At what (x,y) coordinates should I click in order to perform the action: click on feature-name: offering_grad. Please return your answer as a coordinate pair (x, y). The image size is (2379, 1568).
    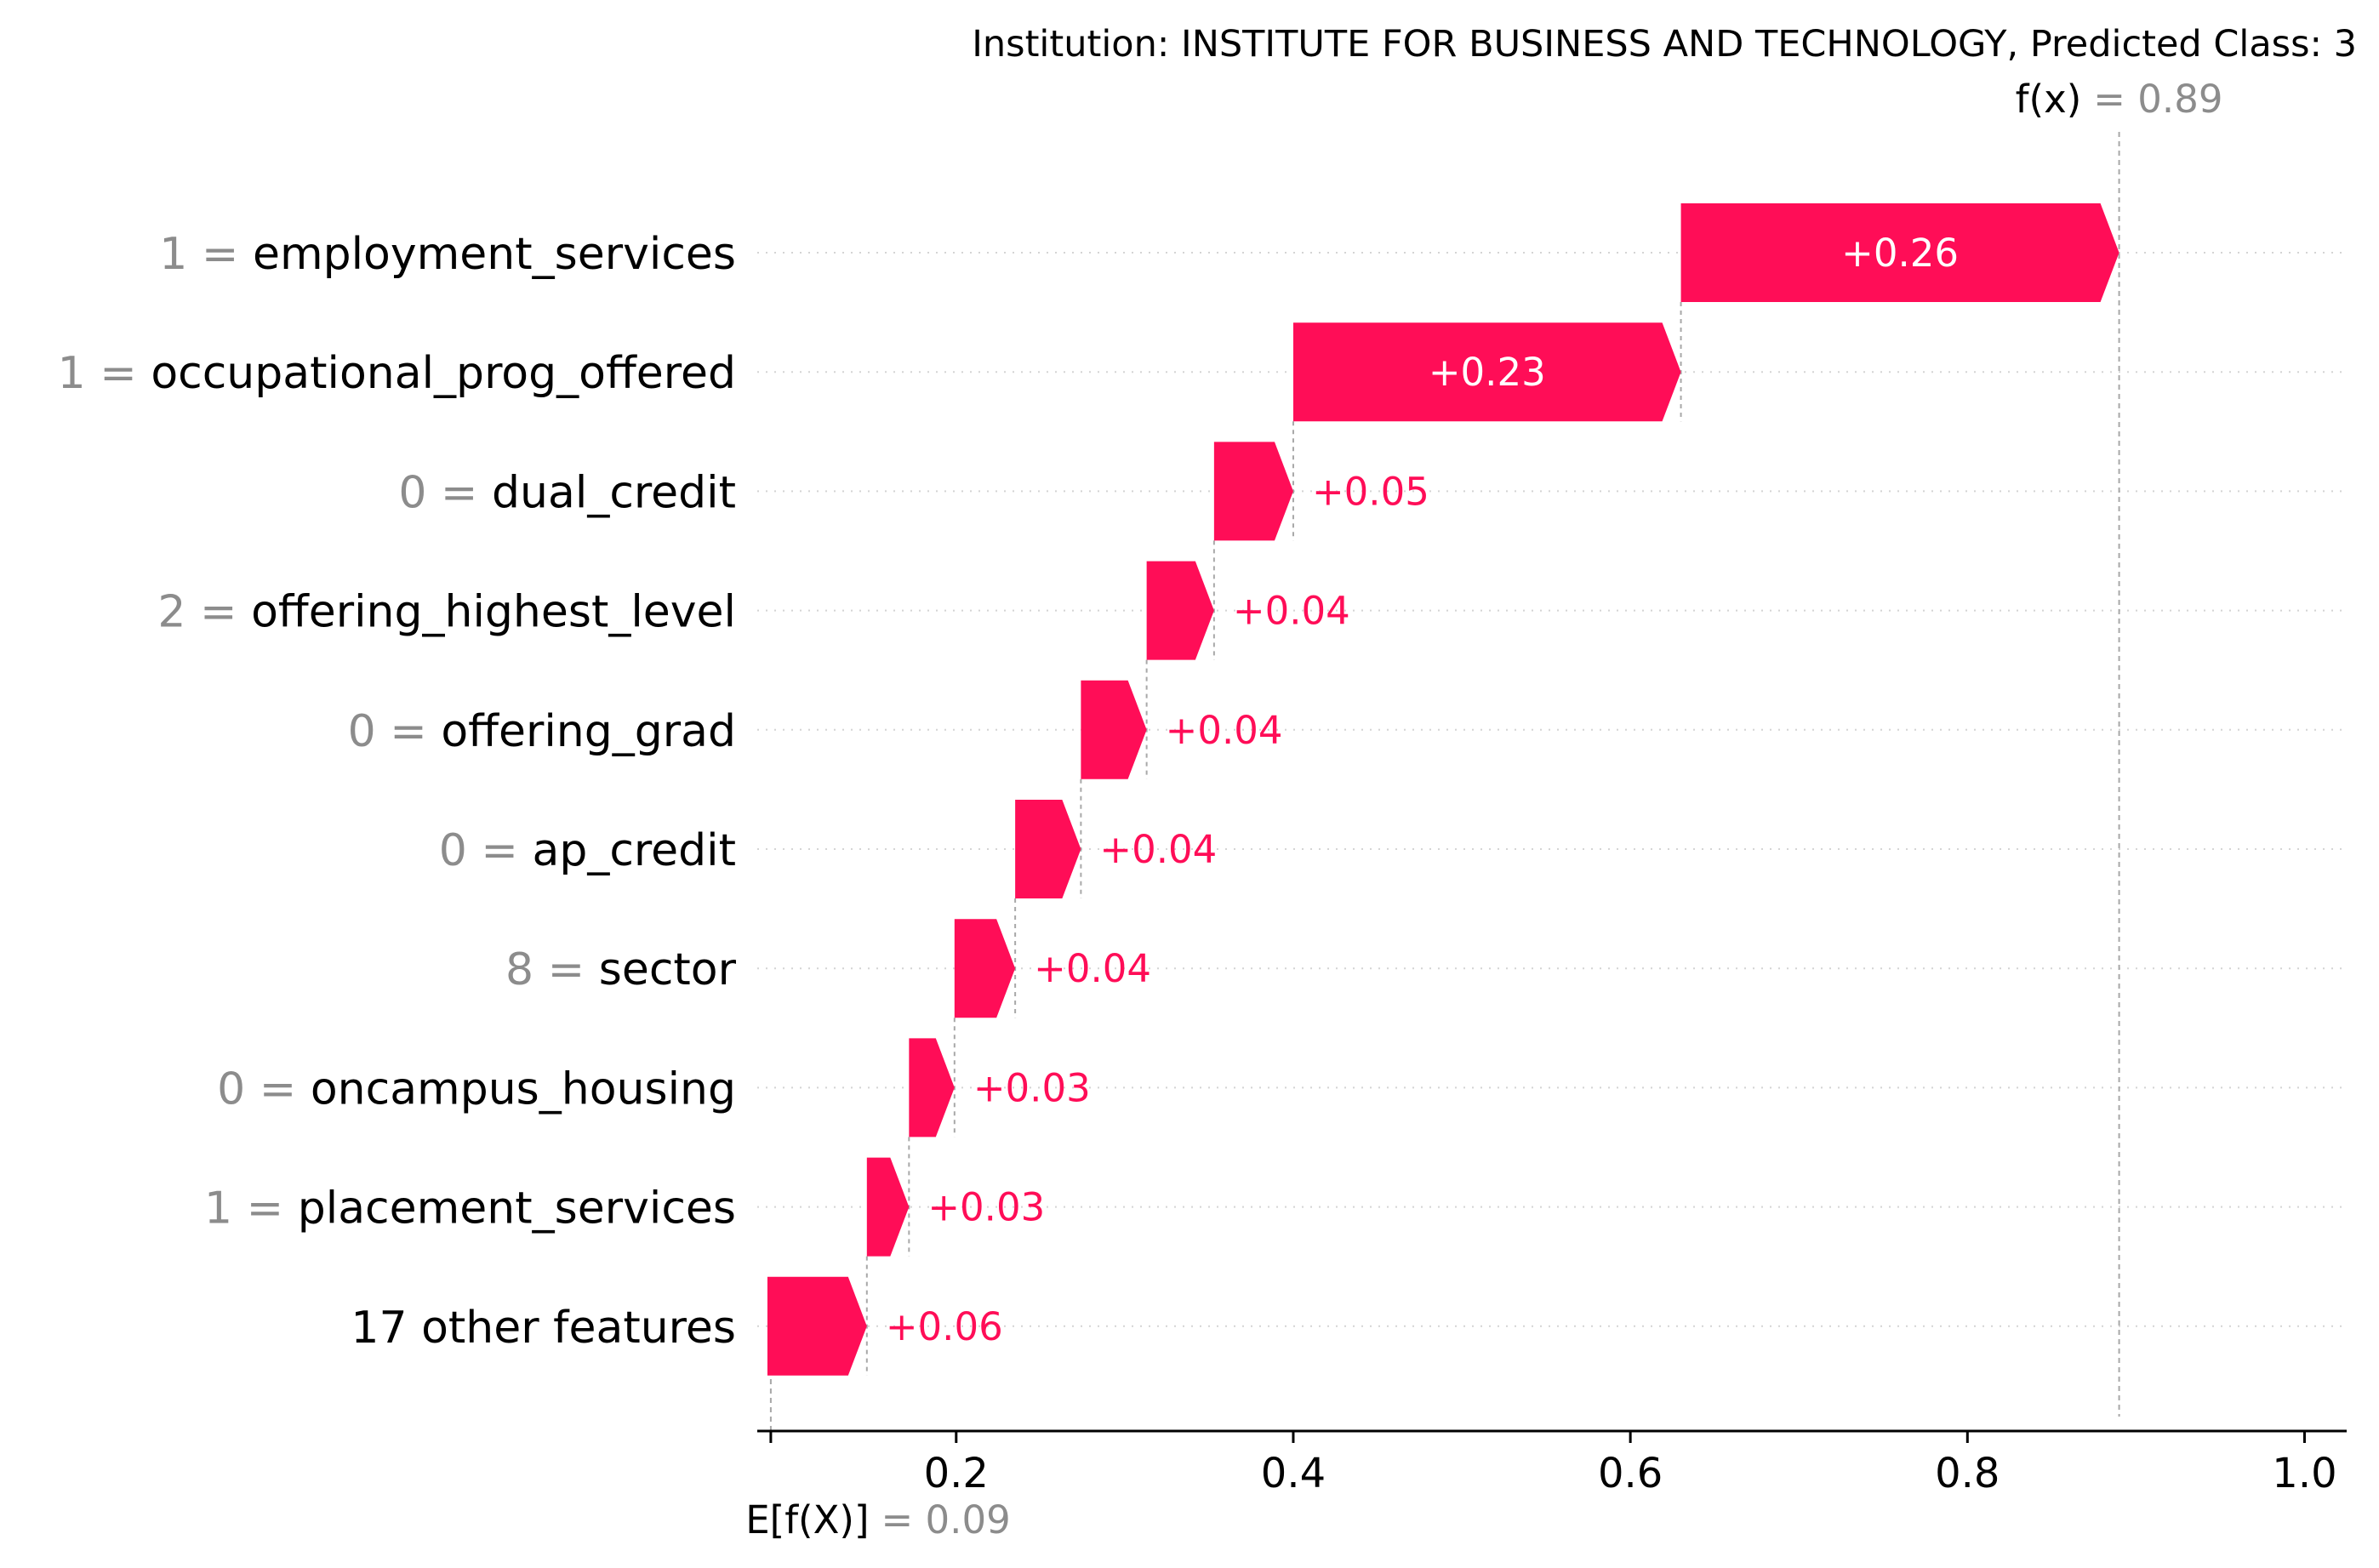
    Looking at the image, I should click on (589, 731).